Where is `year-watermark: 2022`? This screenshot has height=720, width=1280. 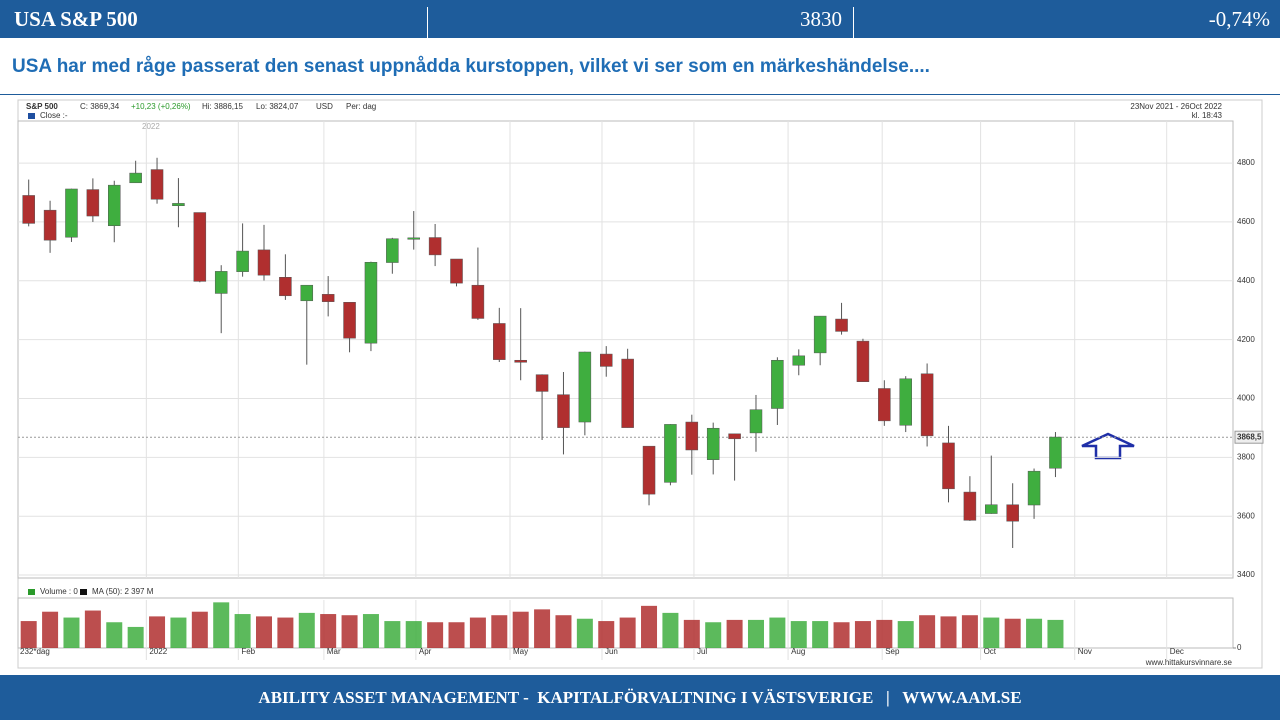
year-watermark: 2022 is located at coordinates (151, 126).